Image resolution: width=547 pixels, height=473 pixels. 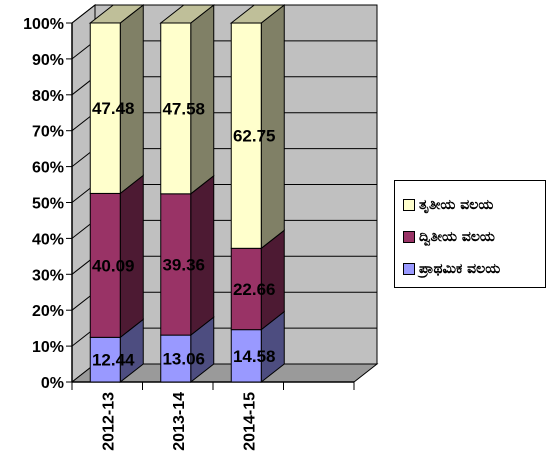 What do you see at coordinates (456, 205) in the screenshot?
I see `legend-label: ತೃತೀಯ ವಲಯ` at bounding box center [456, 205].